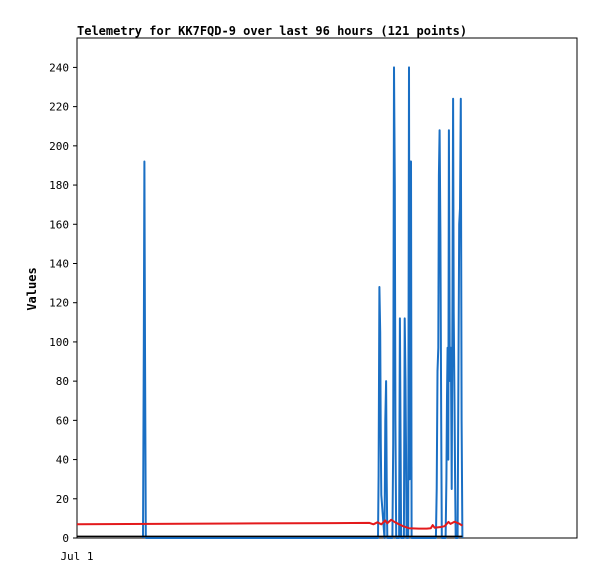  What do you see at coordinates (59, 67) in the screenshot?
I see `y-tick-label: 240` at bounding box center [59, 67].